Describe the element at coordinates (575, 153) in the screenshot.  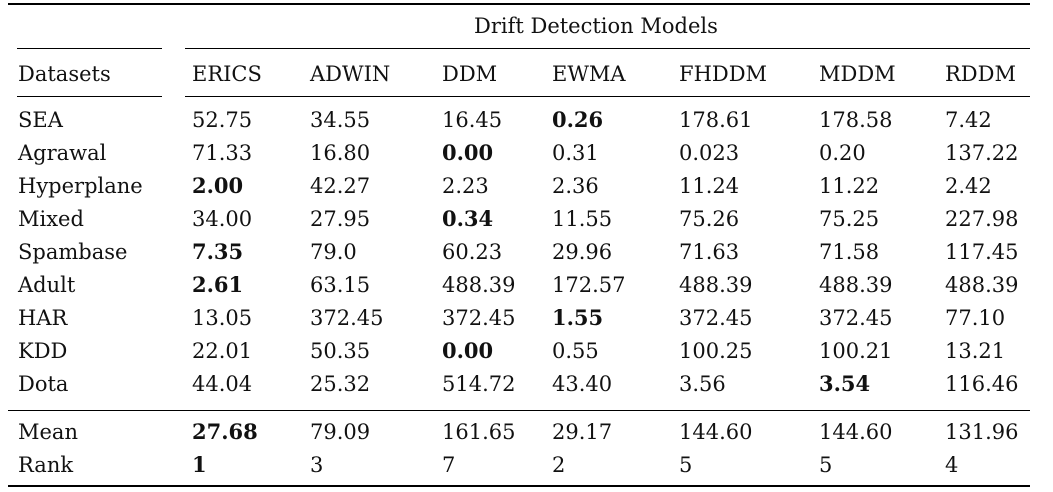
I see `table-cell: 0.31` at that location.